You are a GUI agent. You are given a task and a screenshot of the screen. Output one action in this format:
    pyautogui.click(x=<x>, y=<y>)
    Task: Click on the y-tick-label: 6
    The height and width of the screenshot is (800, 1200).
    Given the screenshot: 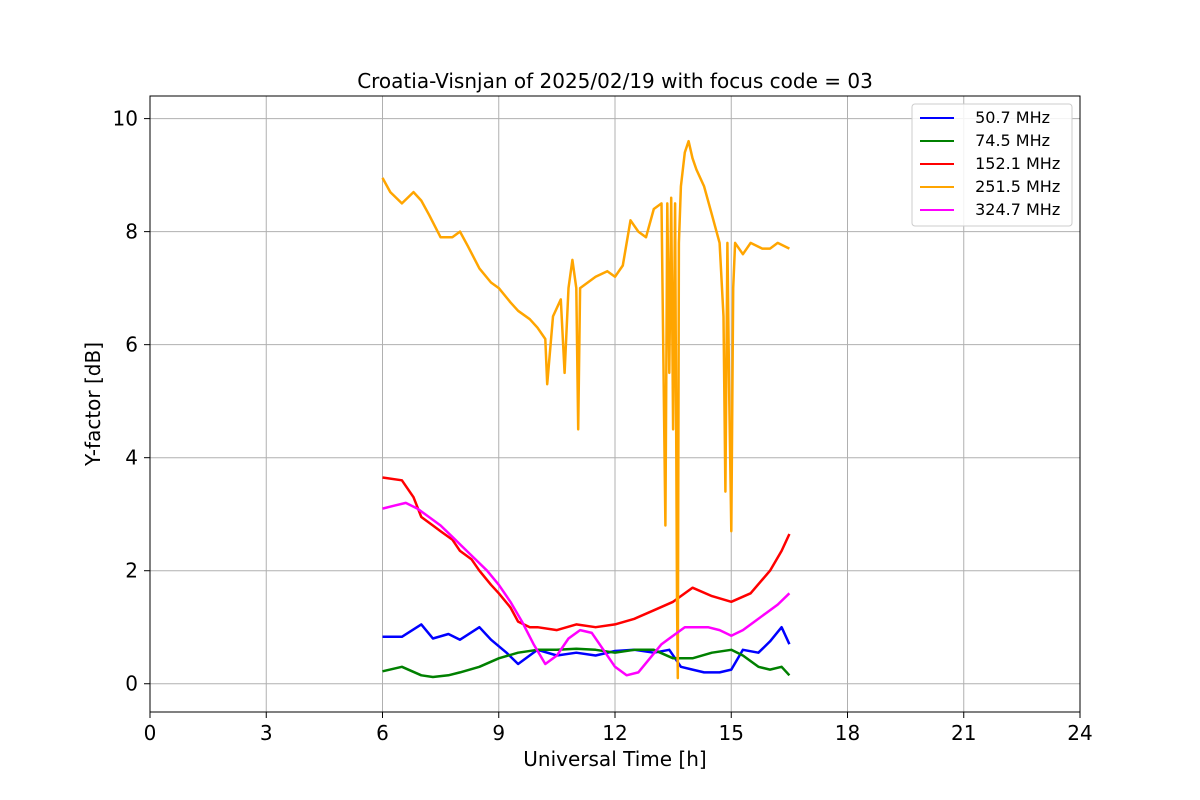 What is the action you would take?
    pyautogui.click(x=131, y=345)
    